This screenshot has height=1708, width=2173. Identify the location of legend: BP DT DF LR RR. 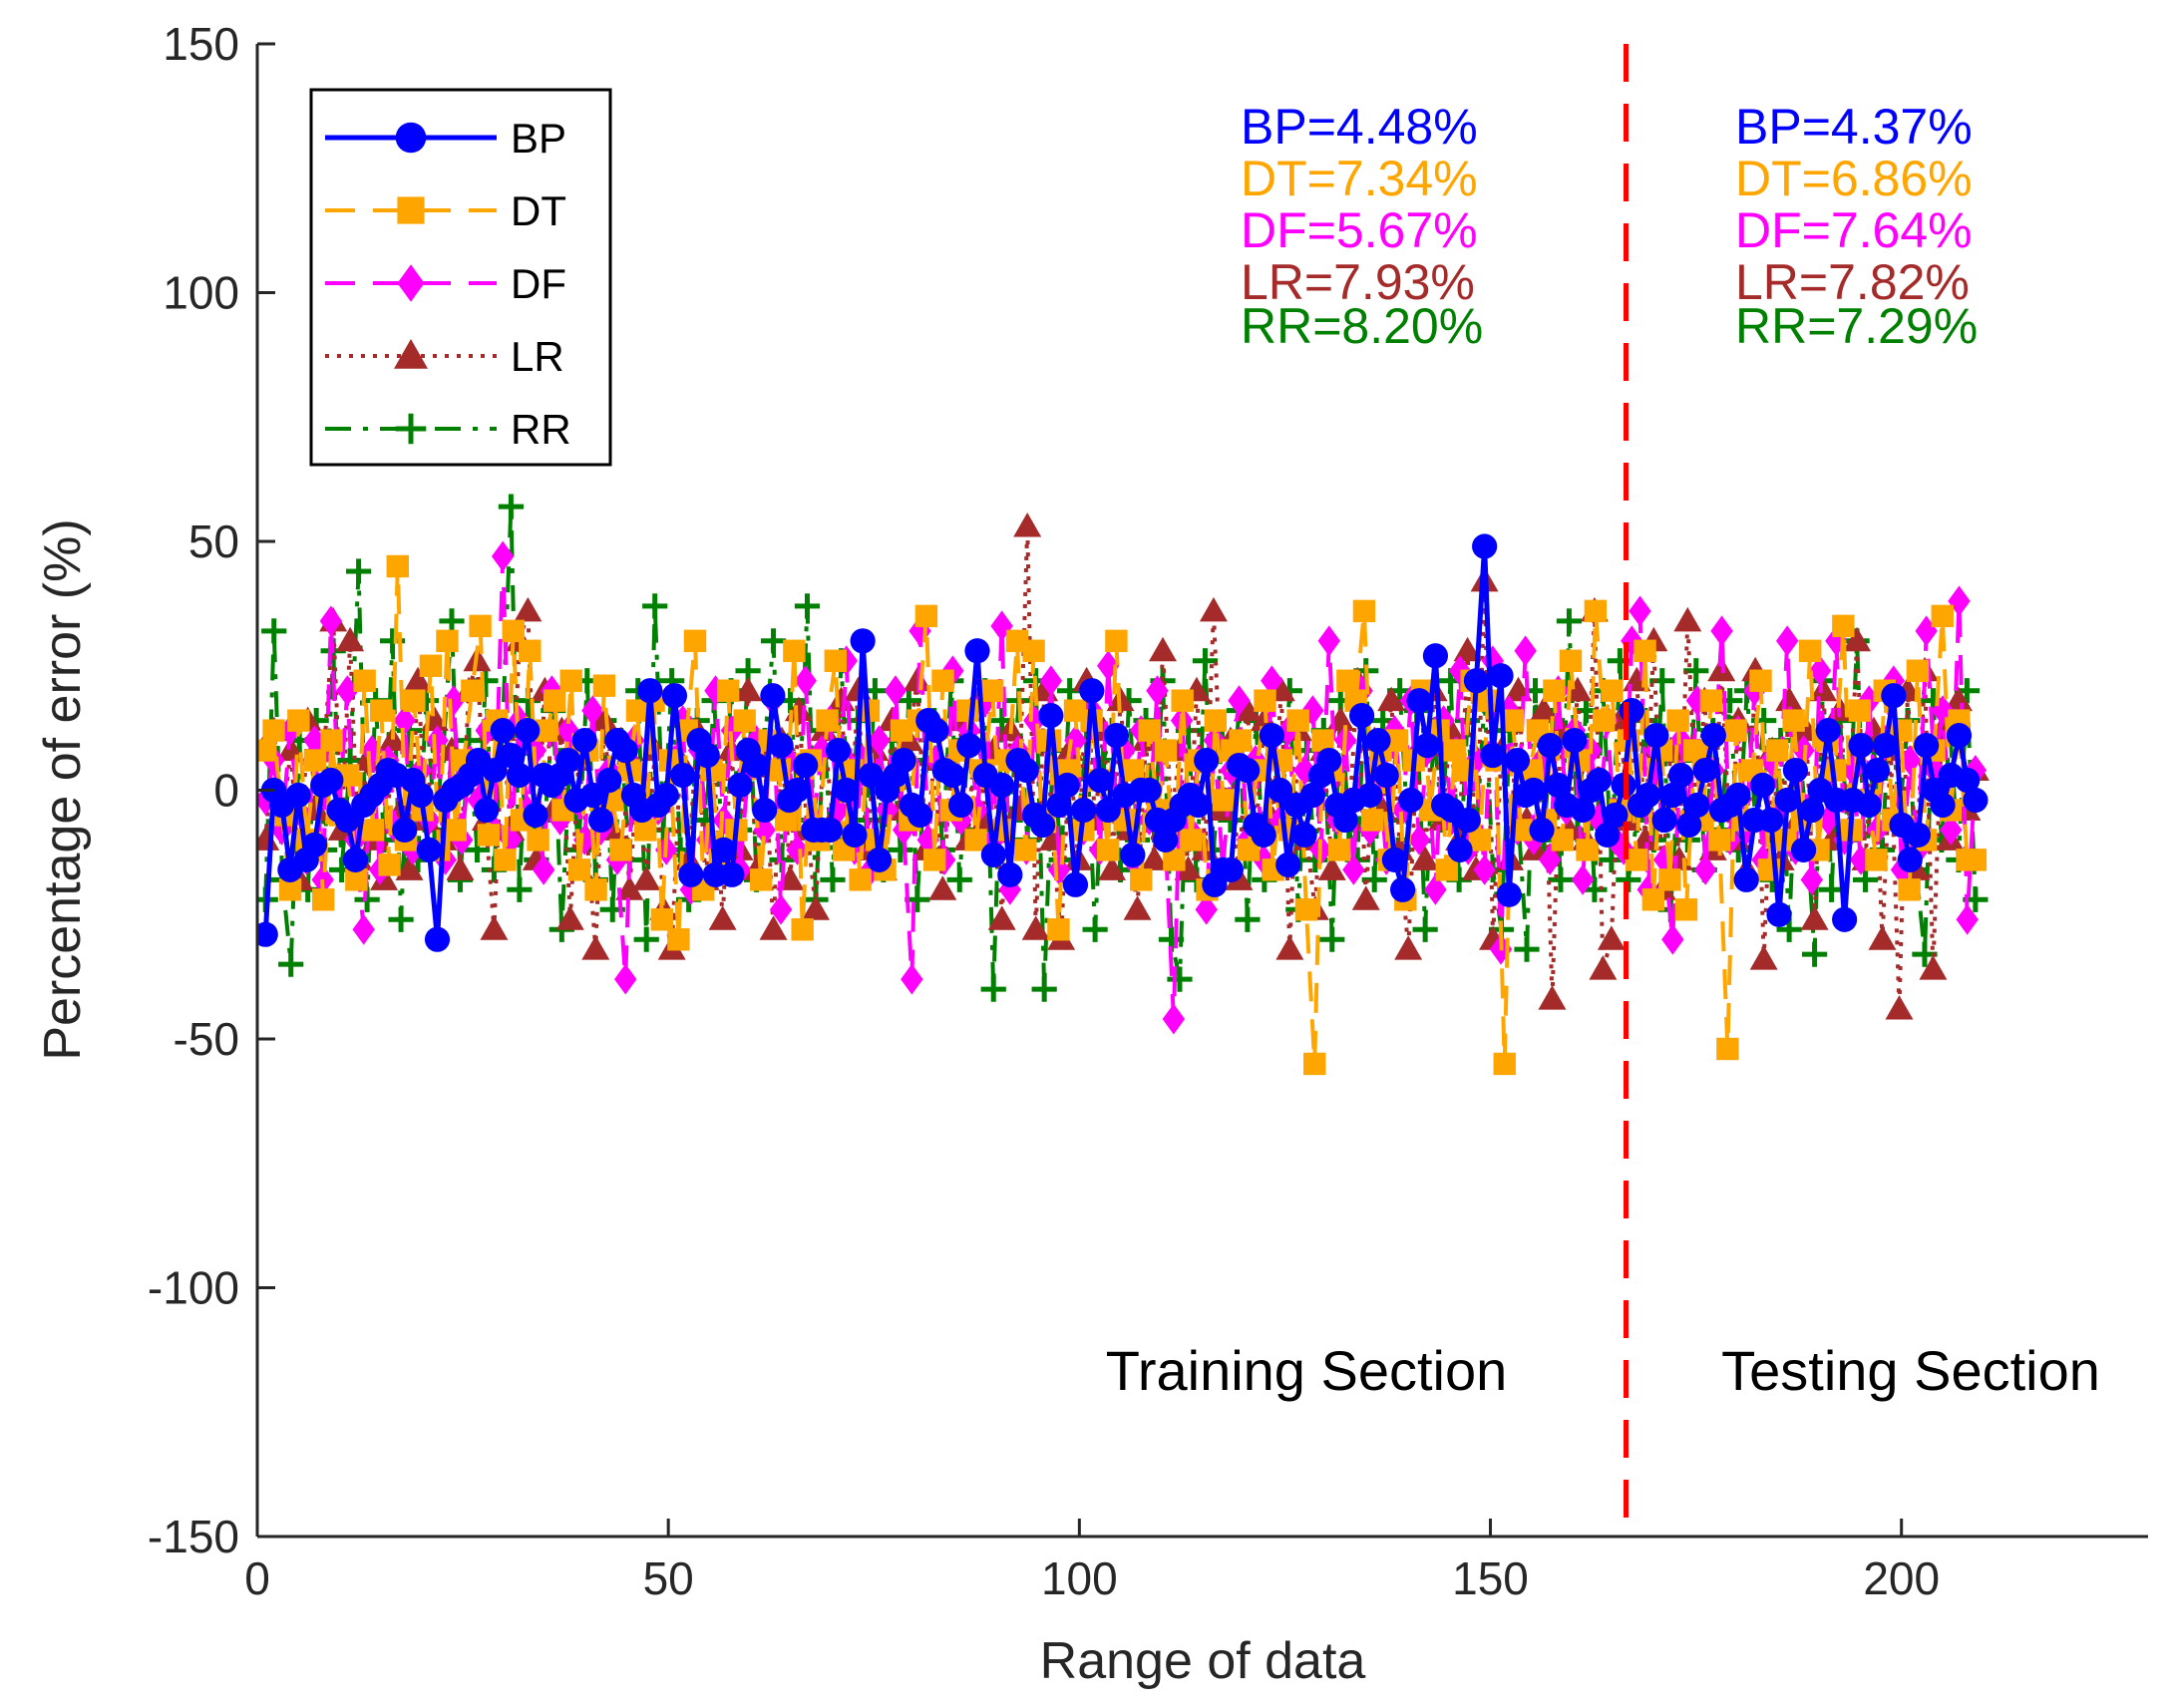
(460, 277).